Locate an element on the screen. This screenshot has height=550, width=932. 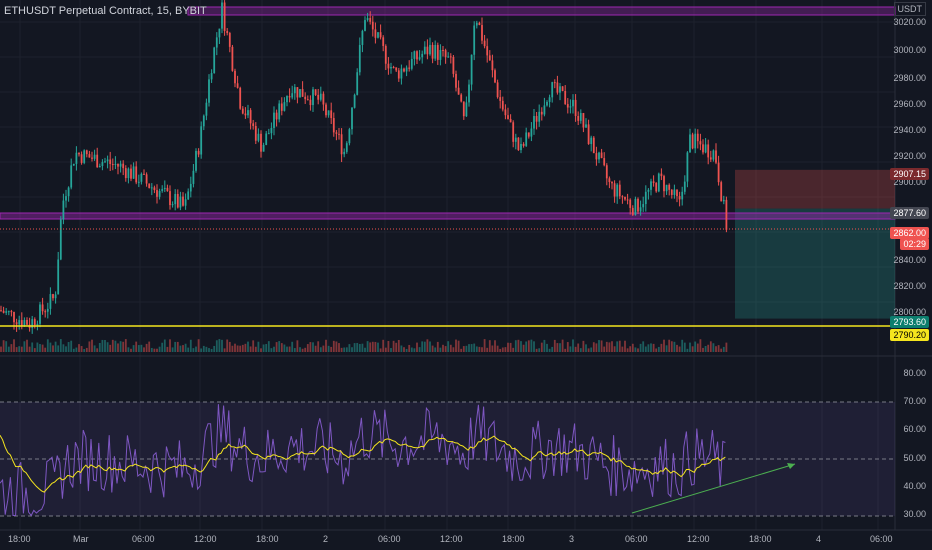
rsi-tick: 50.00 is located at coordinates (914, 458).